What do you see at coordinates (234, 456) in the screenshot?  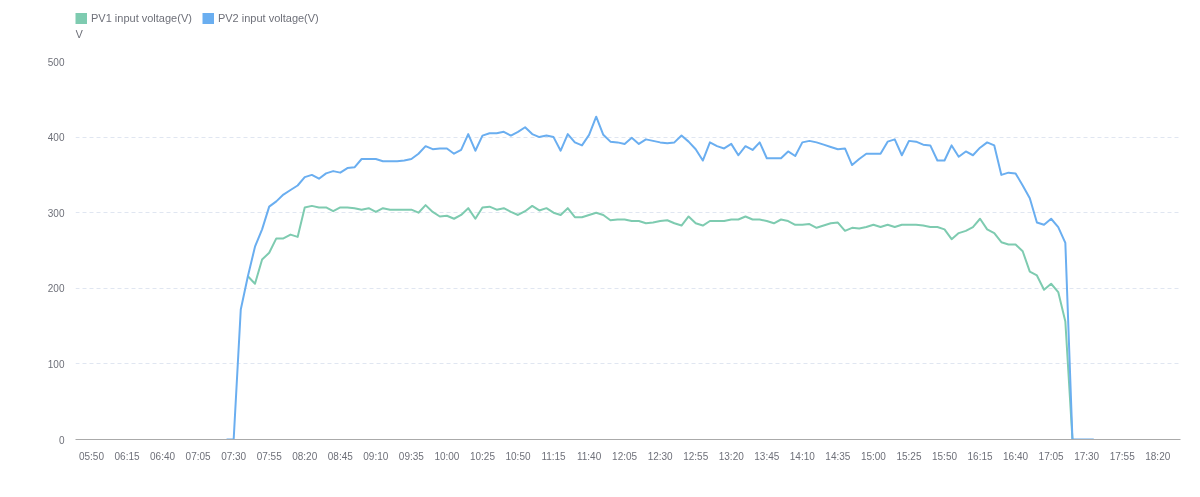 I see `x-tick-label: 07:30` at bounding box center [234, 456].